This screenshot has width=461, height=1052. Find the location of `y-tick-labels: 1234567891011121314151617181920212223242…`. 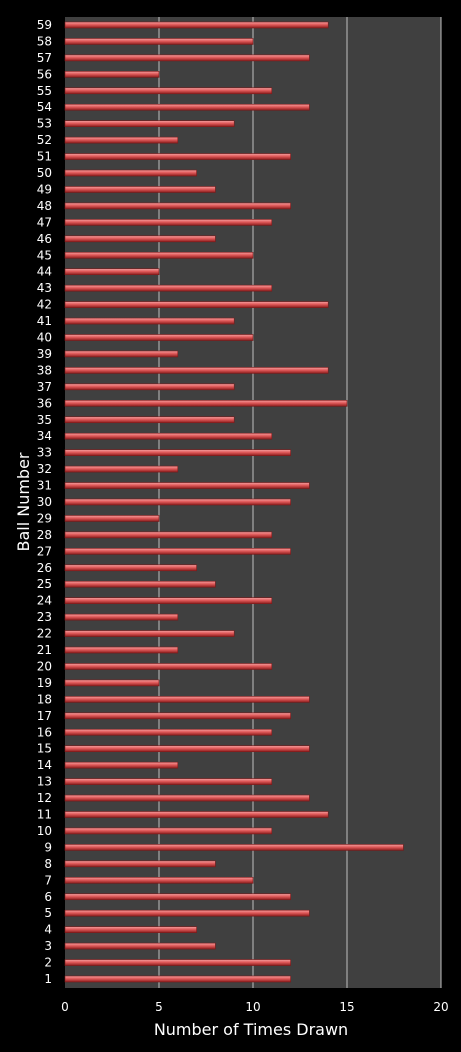

y-tick-labels: 1234567891011121314151617181920212223242… is located at coordinates (44, 502).